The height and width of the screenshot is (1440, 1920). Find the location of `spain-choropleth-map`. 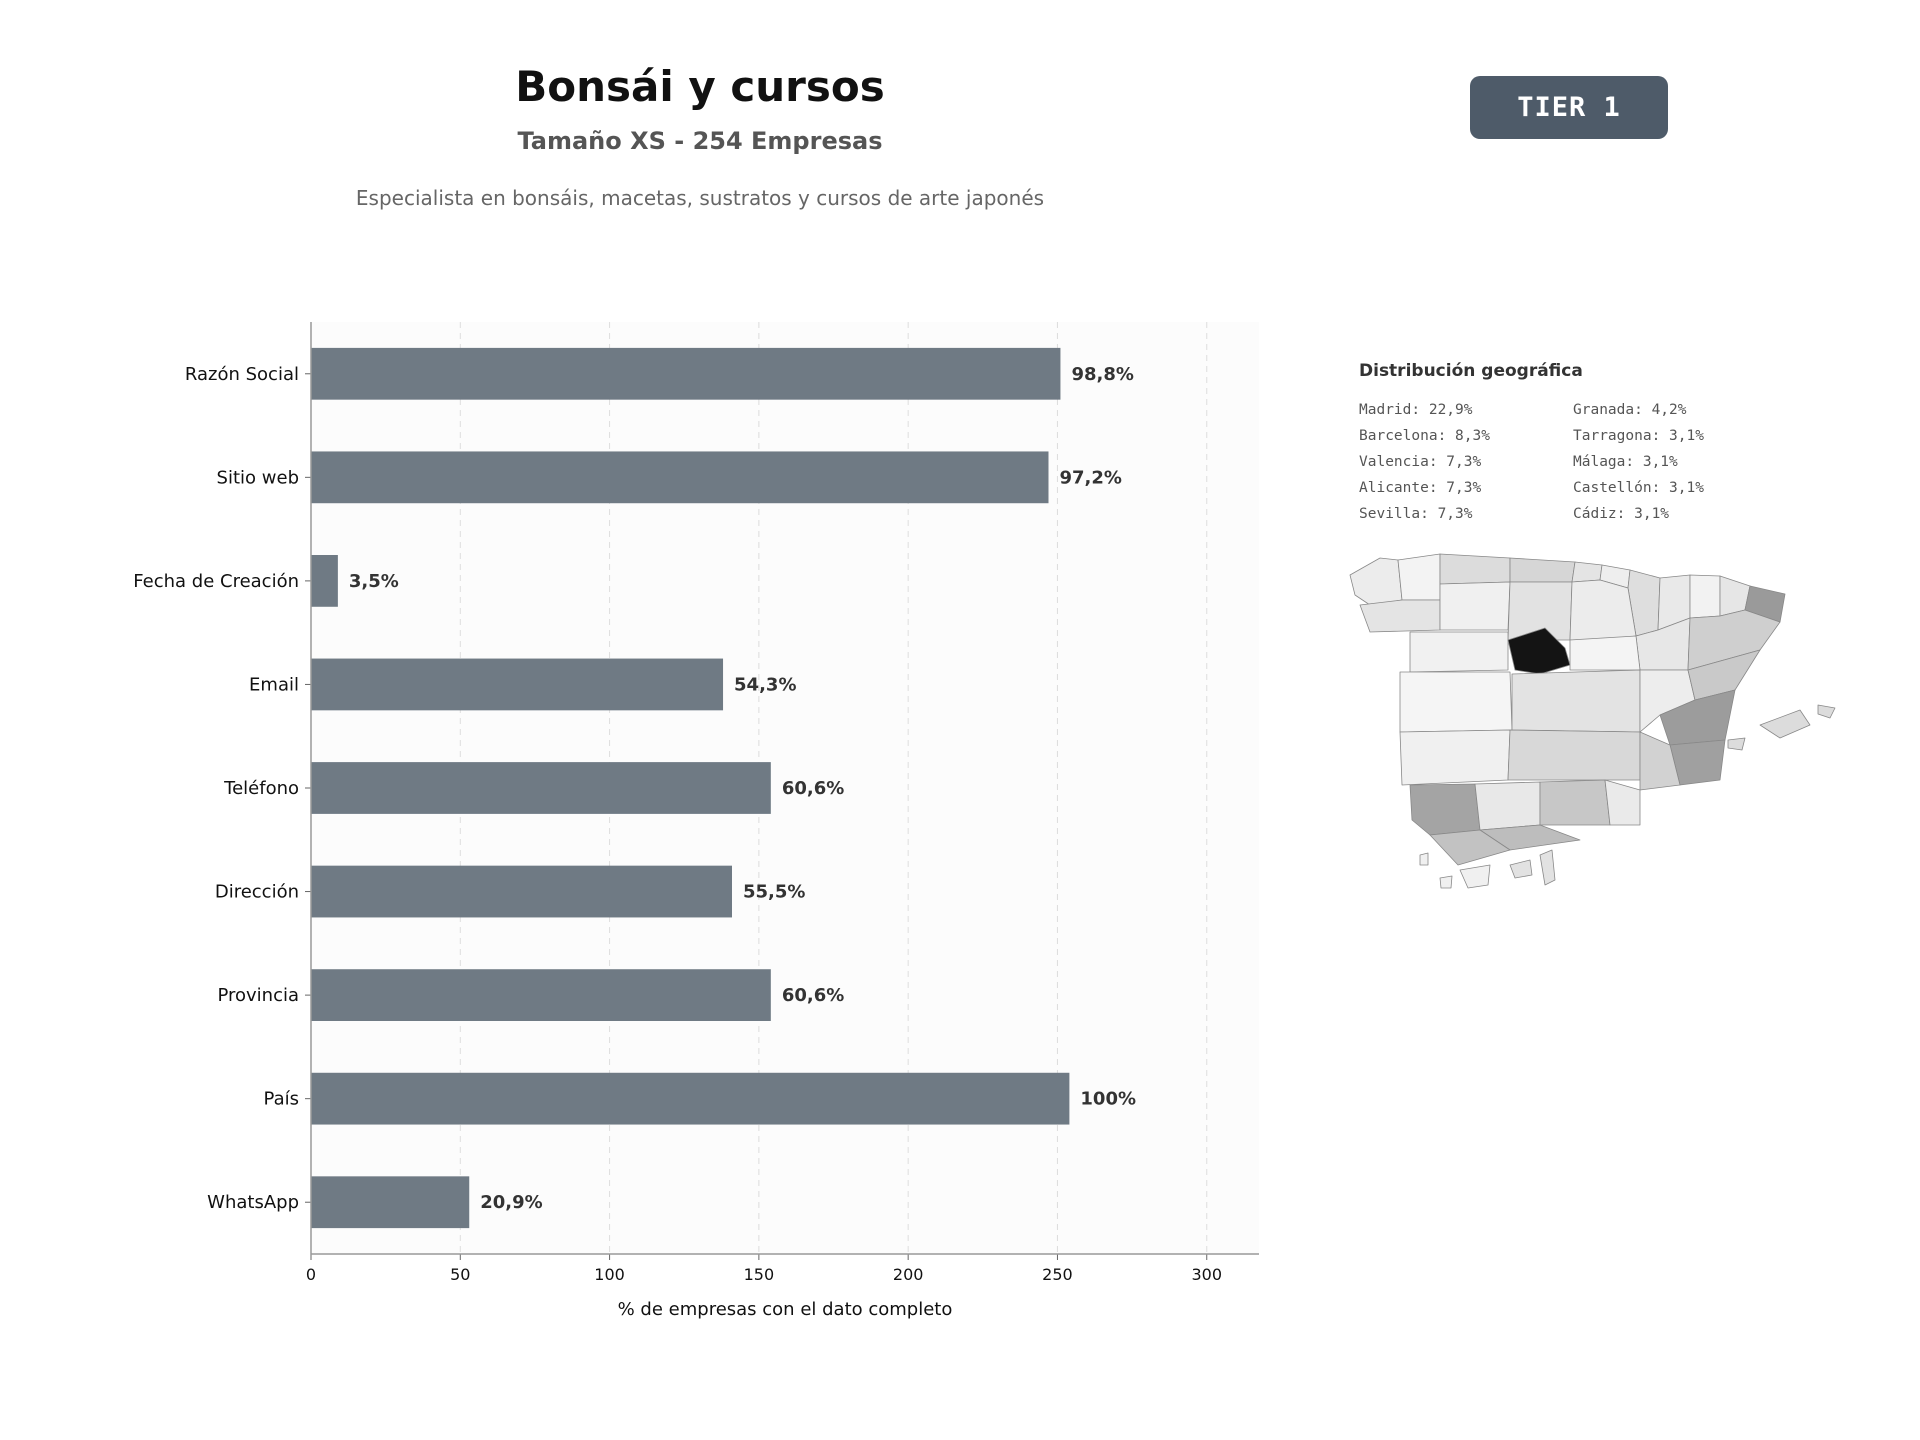

spain-choropleth-map is located at coordinates (1592, 721).